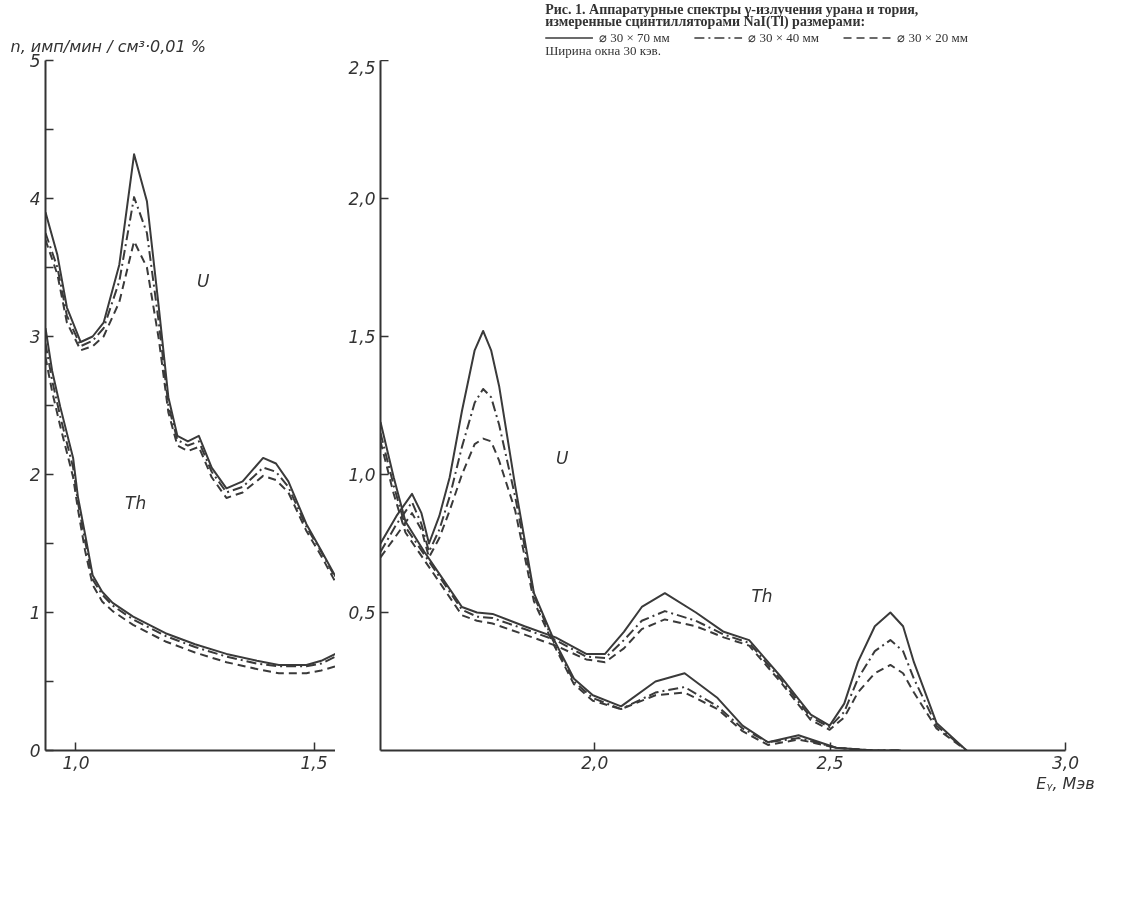 The height and width of the screenshot is (898, 1136). What do you see at coordinates (830, 762) in the screenshot?
I see `x-tick-label: 2,5` at bounding box center [830, 762].